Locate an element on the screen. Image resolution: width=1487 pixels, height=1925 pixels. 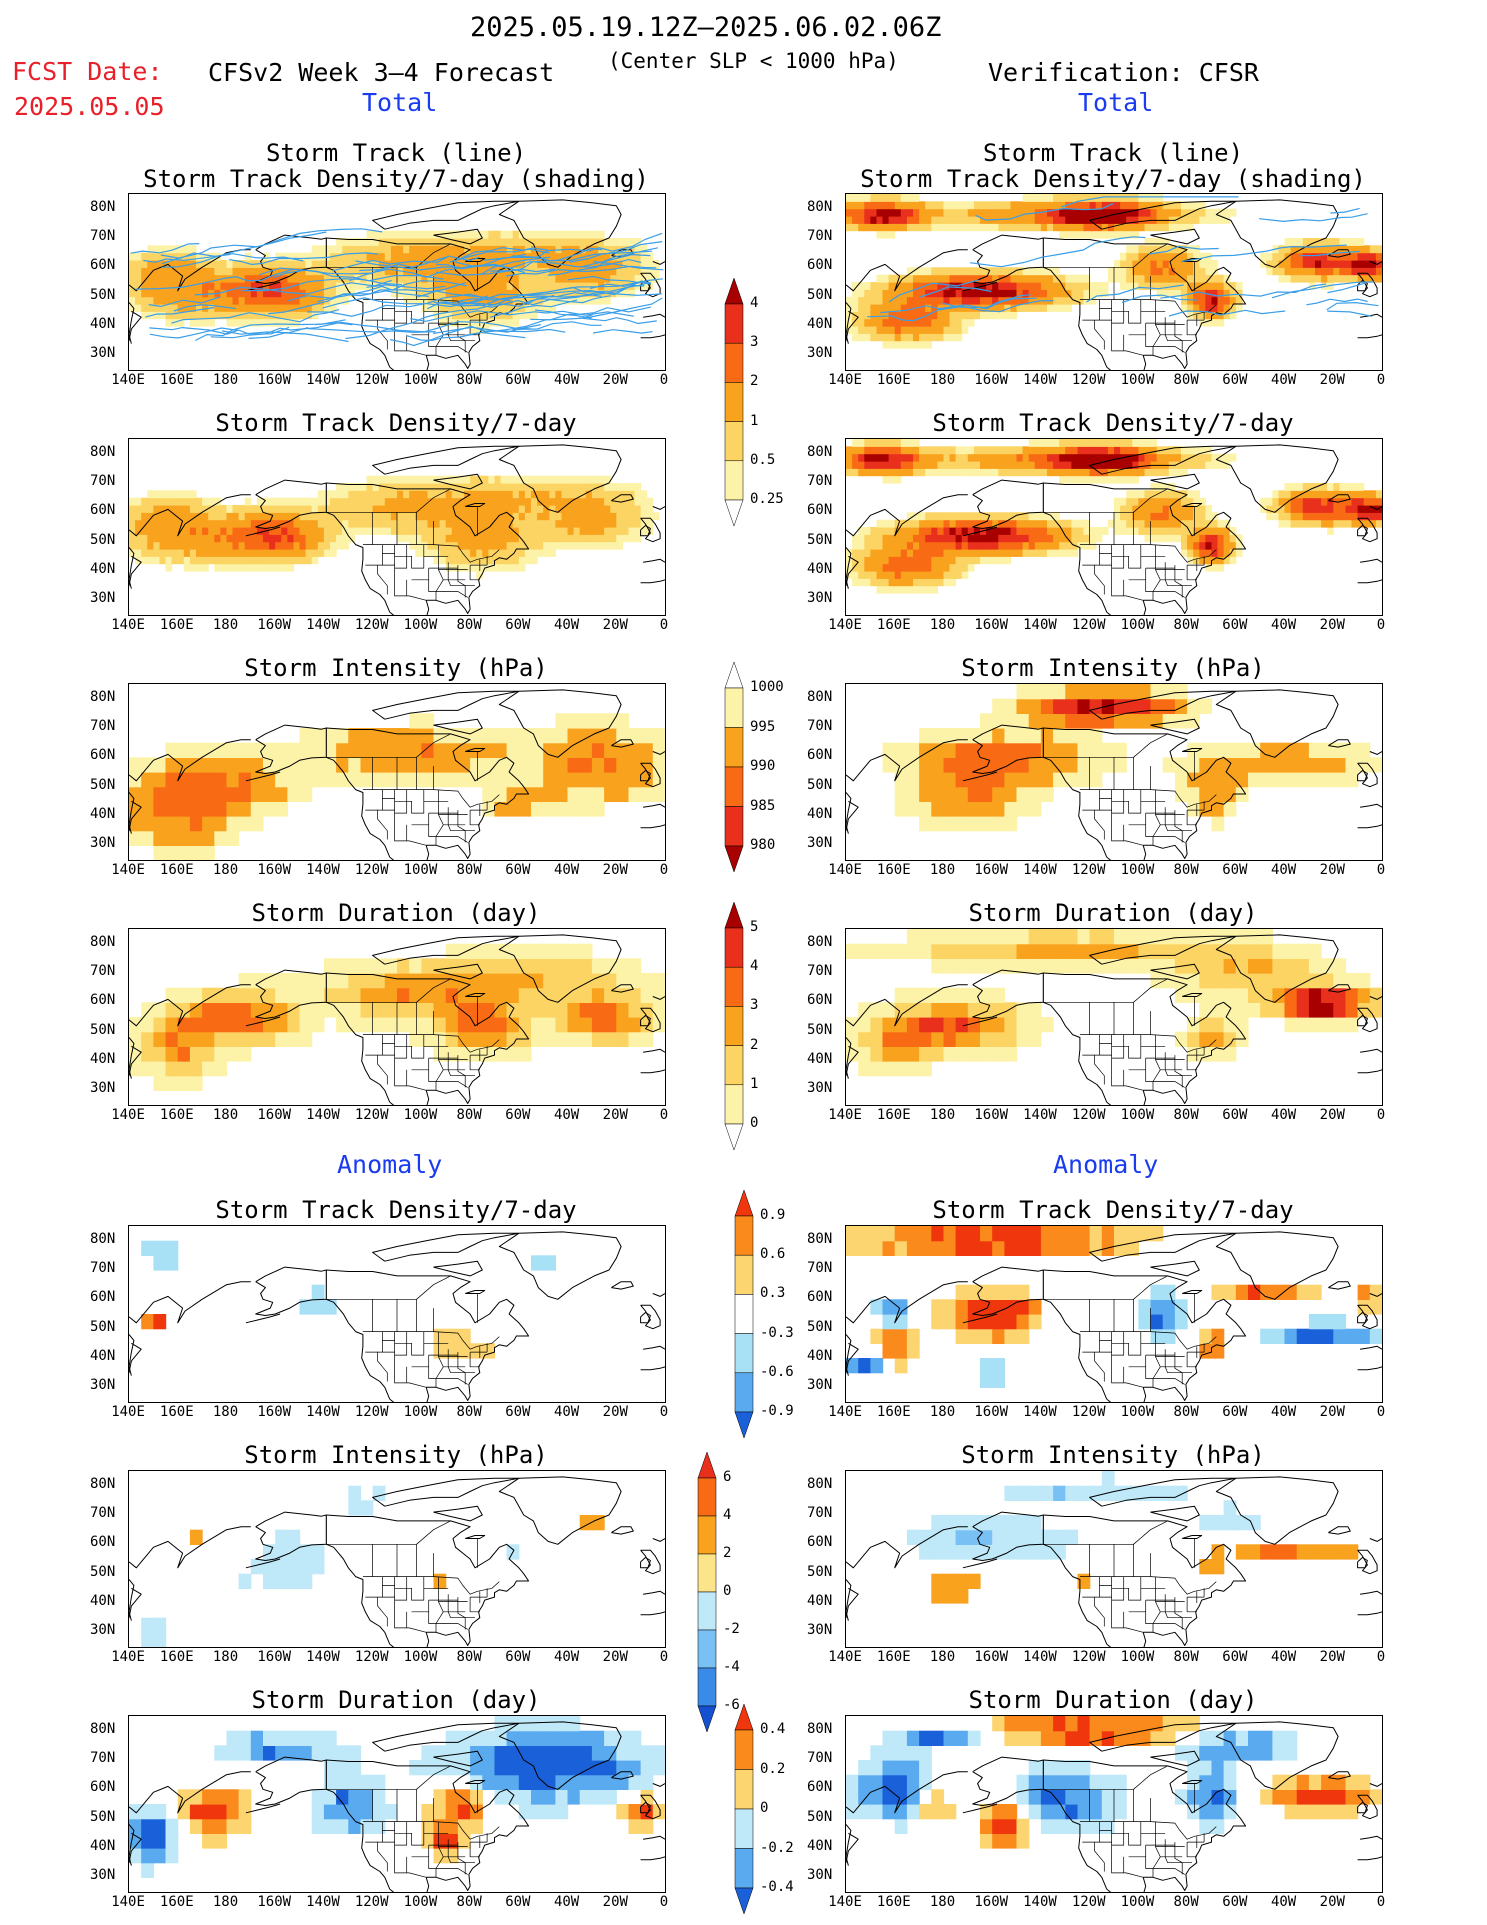
total-label-right: Total is located at coordinates (1116, 102).